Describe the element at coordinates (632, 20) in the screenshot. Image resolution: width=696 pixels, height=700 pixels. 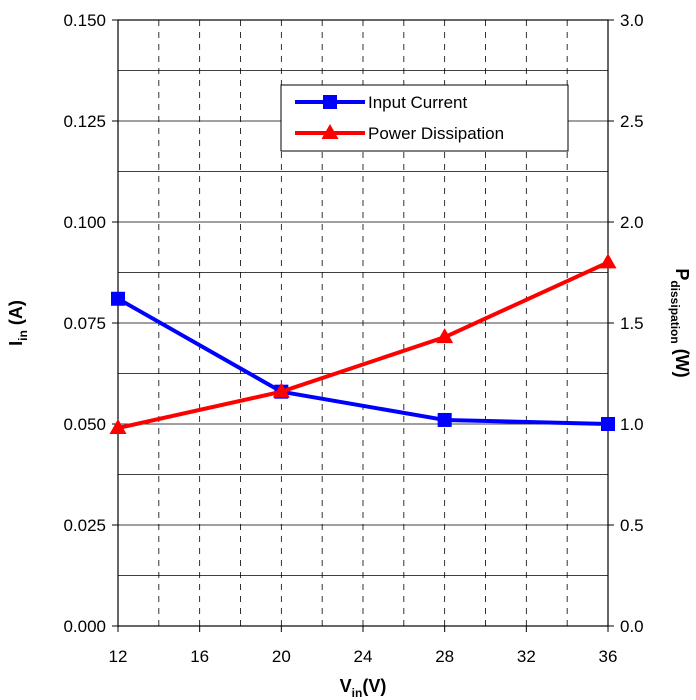
I see `right-tick-label: 3.0` at that location.